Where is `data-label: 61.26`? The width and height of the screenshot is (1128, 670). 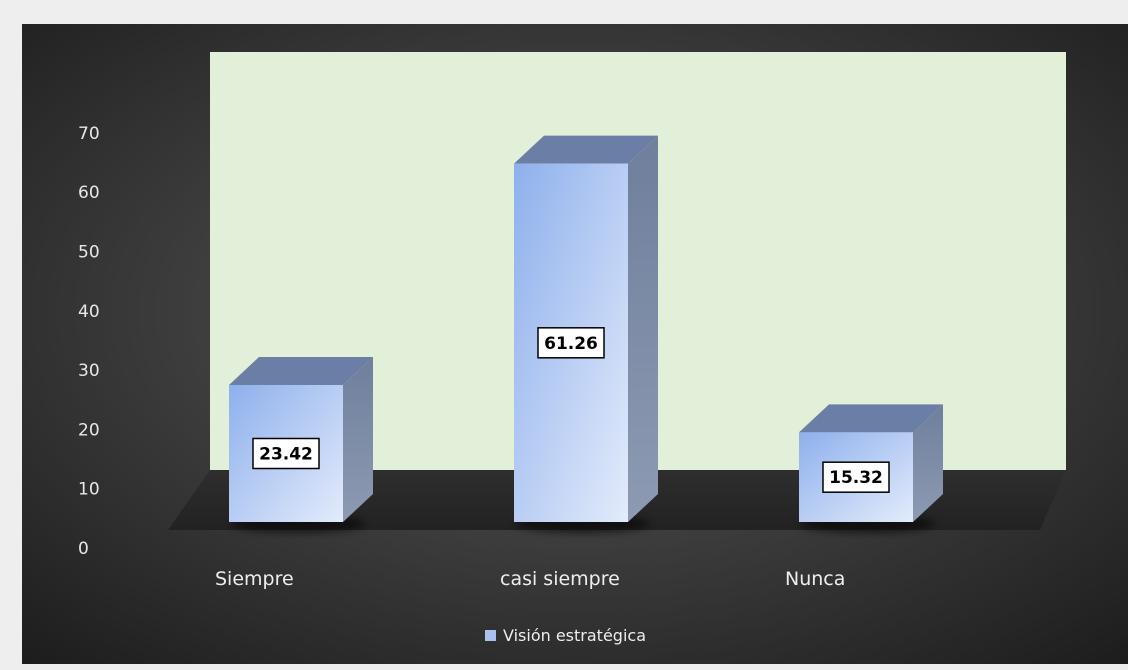 data-label: 61.26 is located at coordinates (571, 344).